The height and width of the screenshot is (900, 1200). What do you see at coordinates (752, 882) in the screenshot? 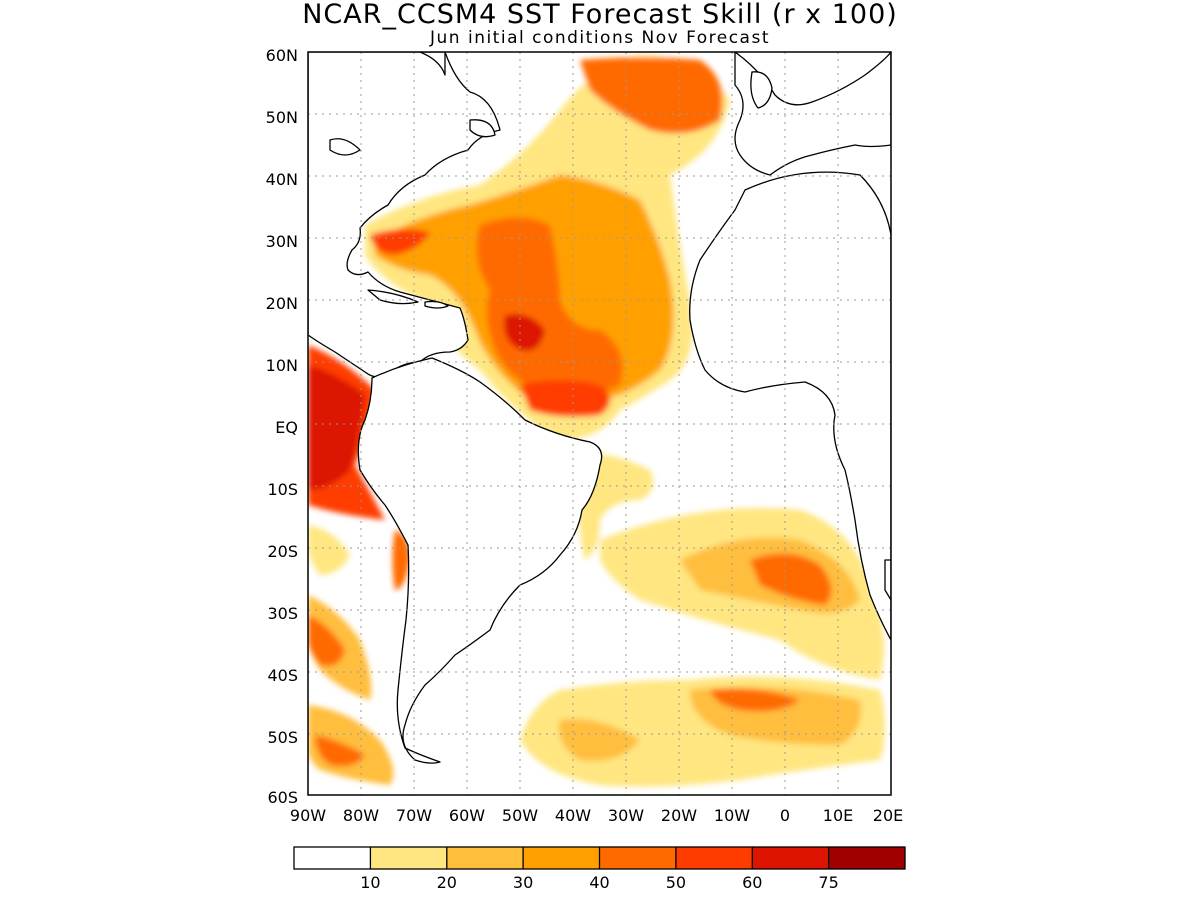
I see `colorbar-label: 60` at bounding box center [752, 882].